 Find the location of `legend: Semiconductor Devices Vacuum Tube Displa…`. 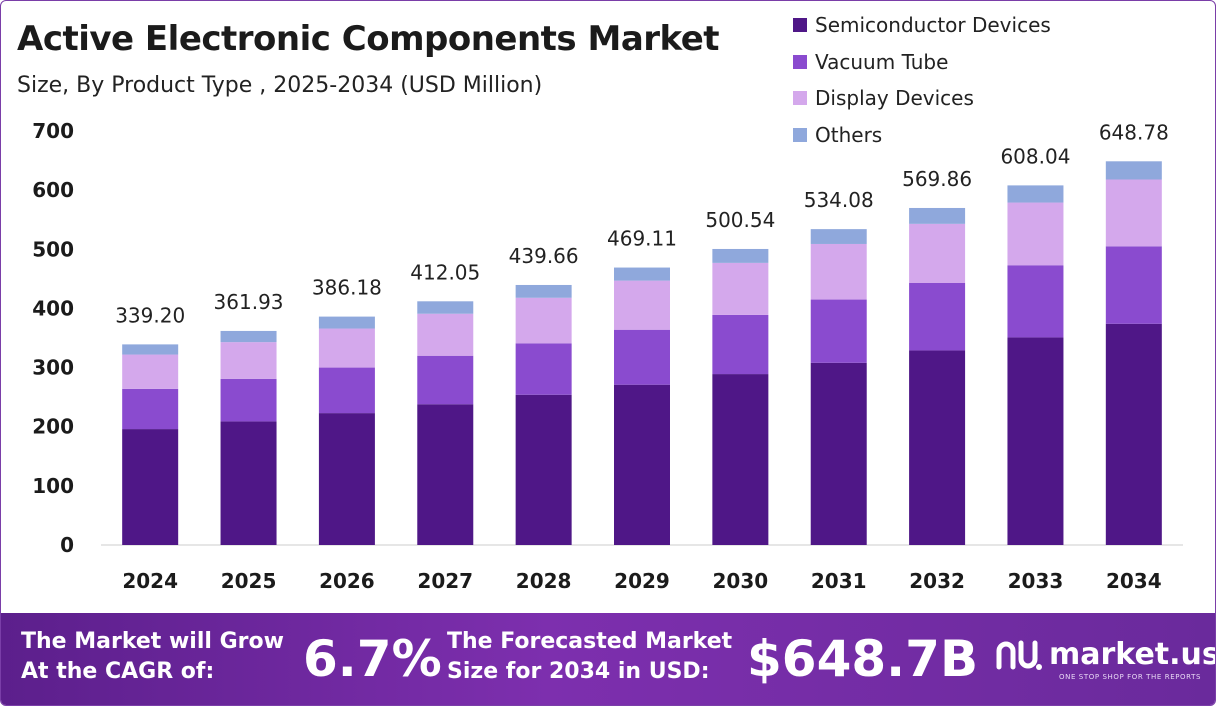

legend: Semiconductor Devices Vacuum Tube Displa… is located at coordinates (922, 80).